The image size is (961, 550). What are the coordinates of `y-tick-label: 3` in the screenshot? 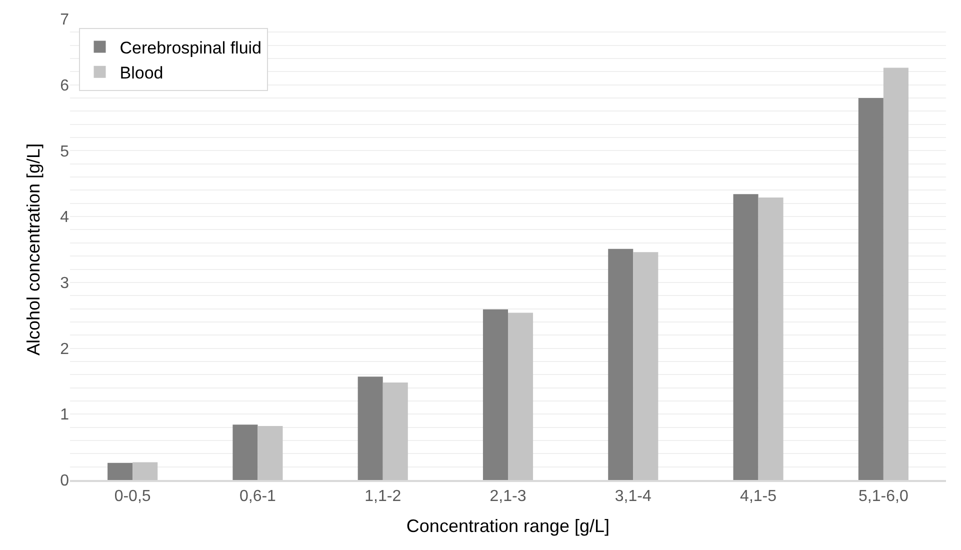 It's located at (65, 283).